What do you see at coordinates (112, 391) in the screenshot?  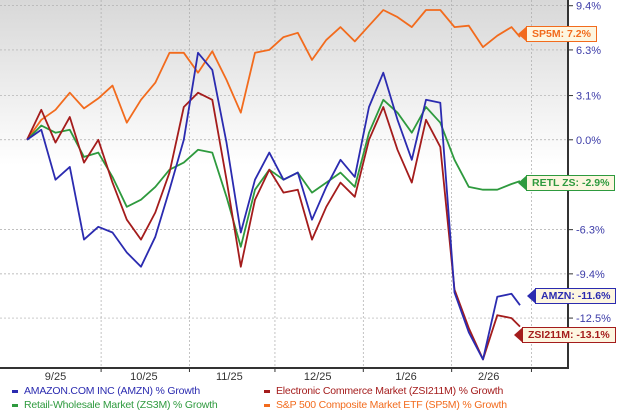 I see `legend-label: AMAZON.COM INC (AMZN) % Growth` at bounding box center [112, 391].